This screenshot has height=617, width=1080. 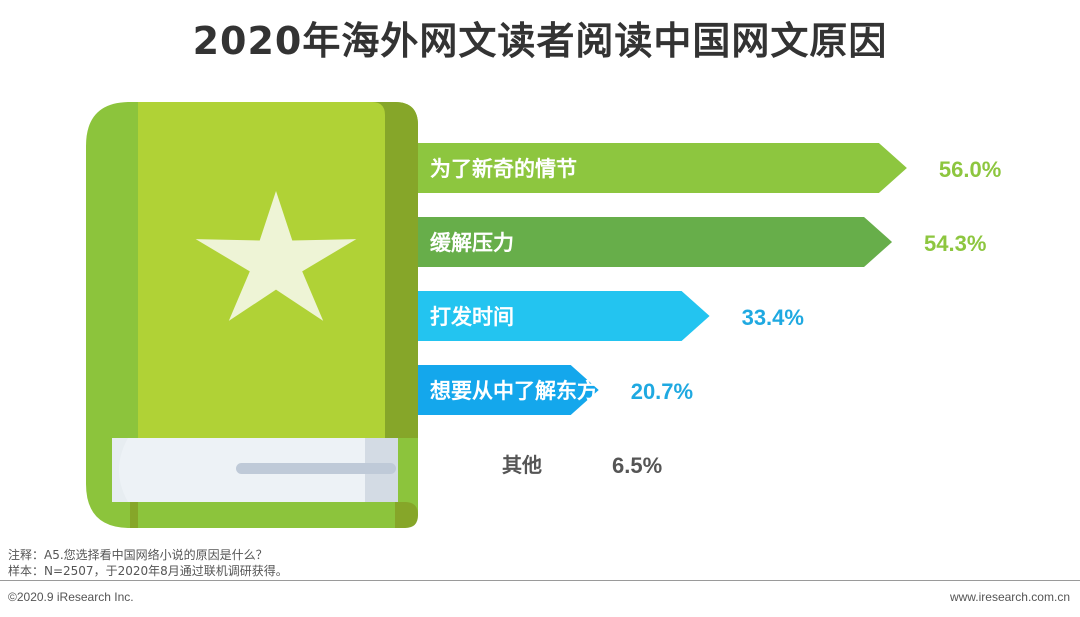 What do you see at coordinates (535, 391) in the screenshot?
I see `category-label-4: 想要从中了解东方文化` at bounding box center [535, 391].